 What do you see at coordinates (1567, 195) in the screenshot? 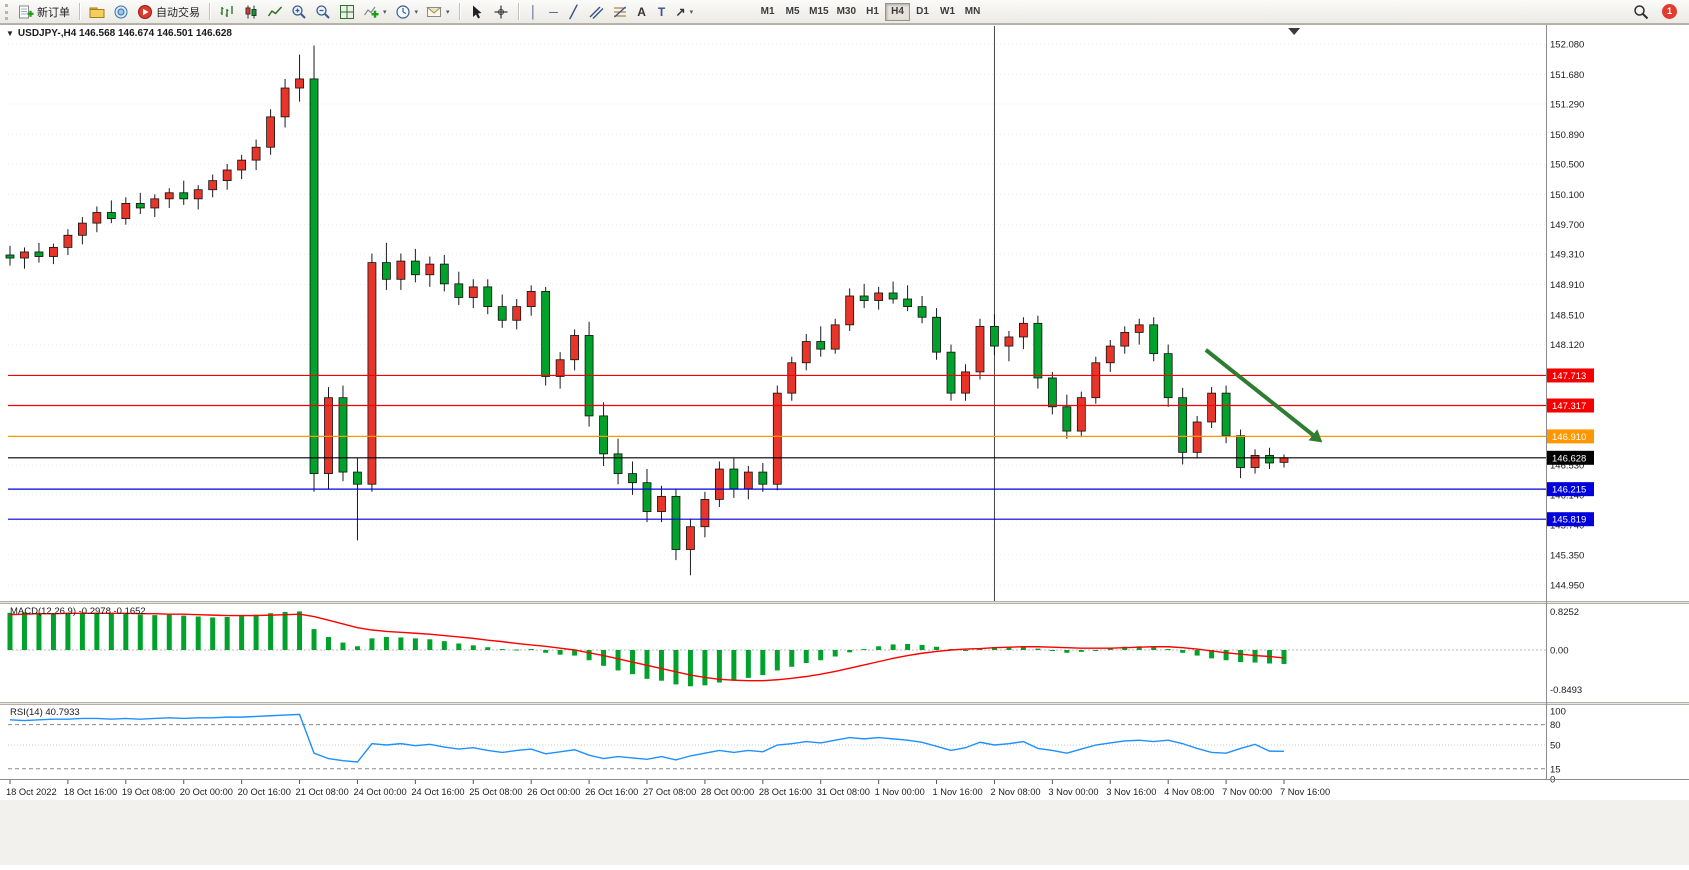
I see `svg-text: 150.100` at bounding box center [1567, 195].